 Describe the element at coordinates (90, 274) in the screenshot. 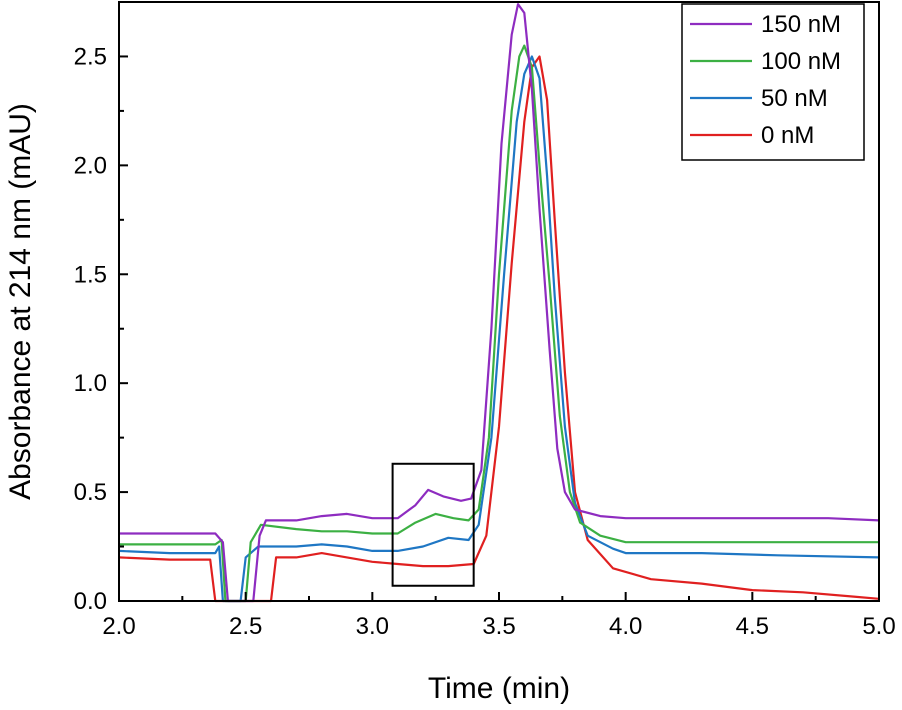

I see `y-tick-label: 1.5` at that location.